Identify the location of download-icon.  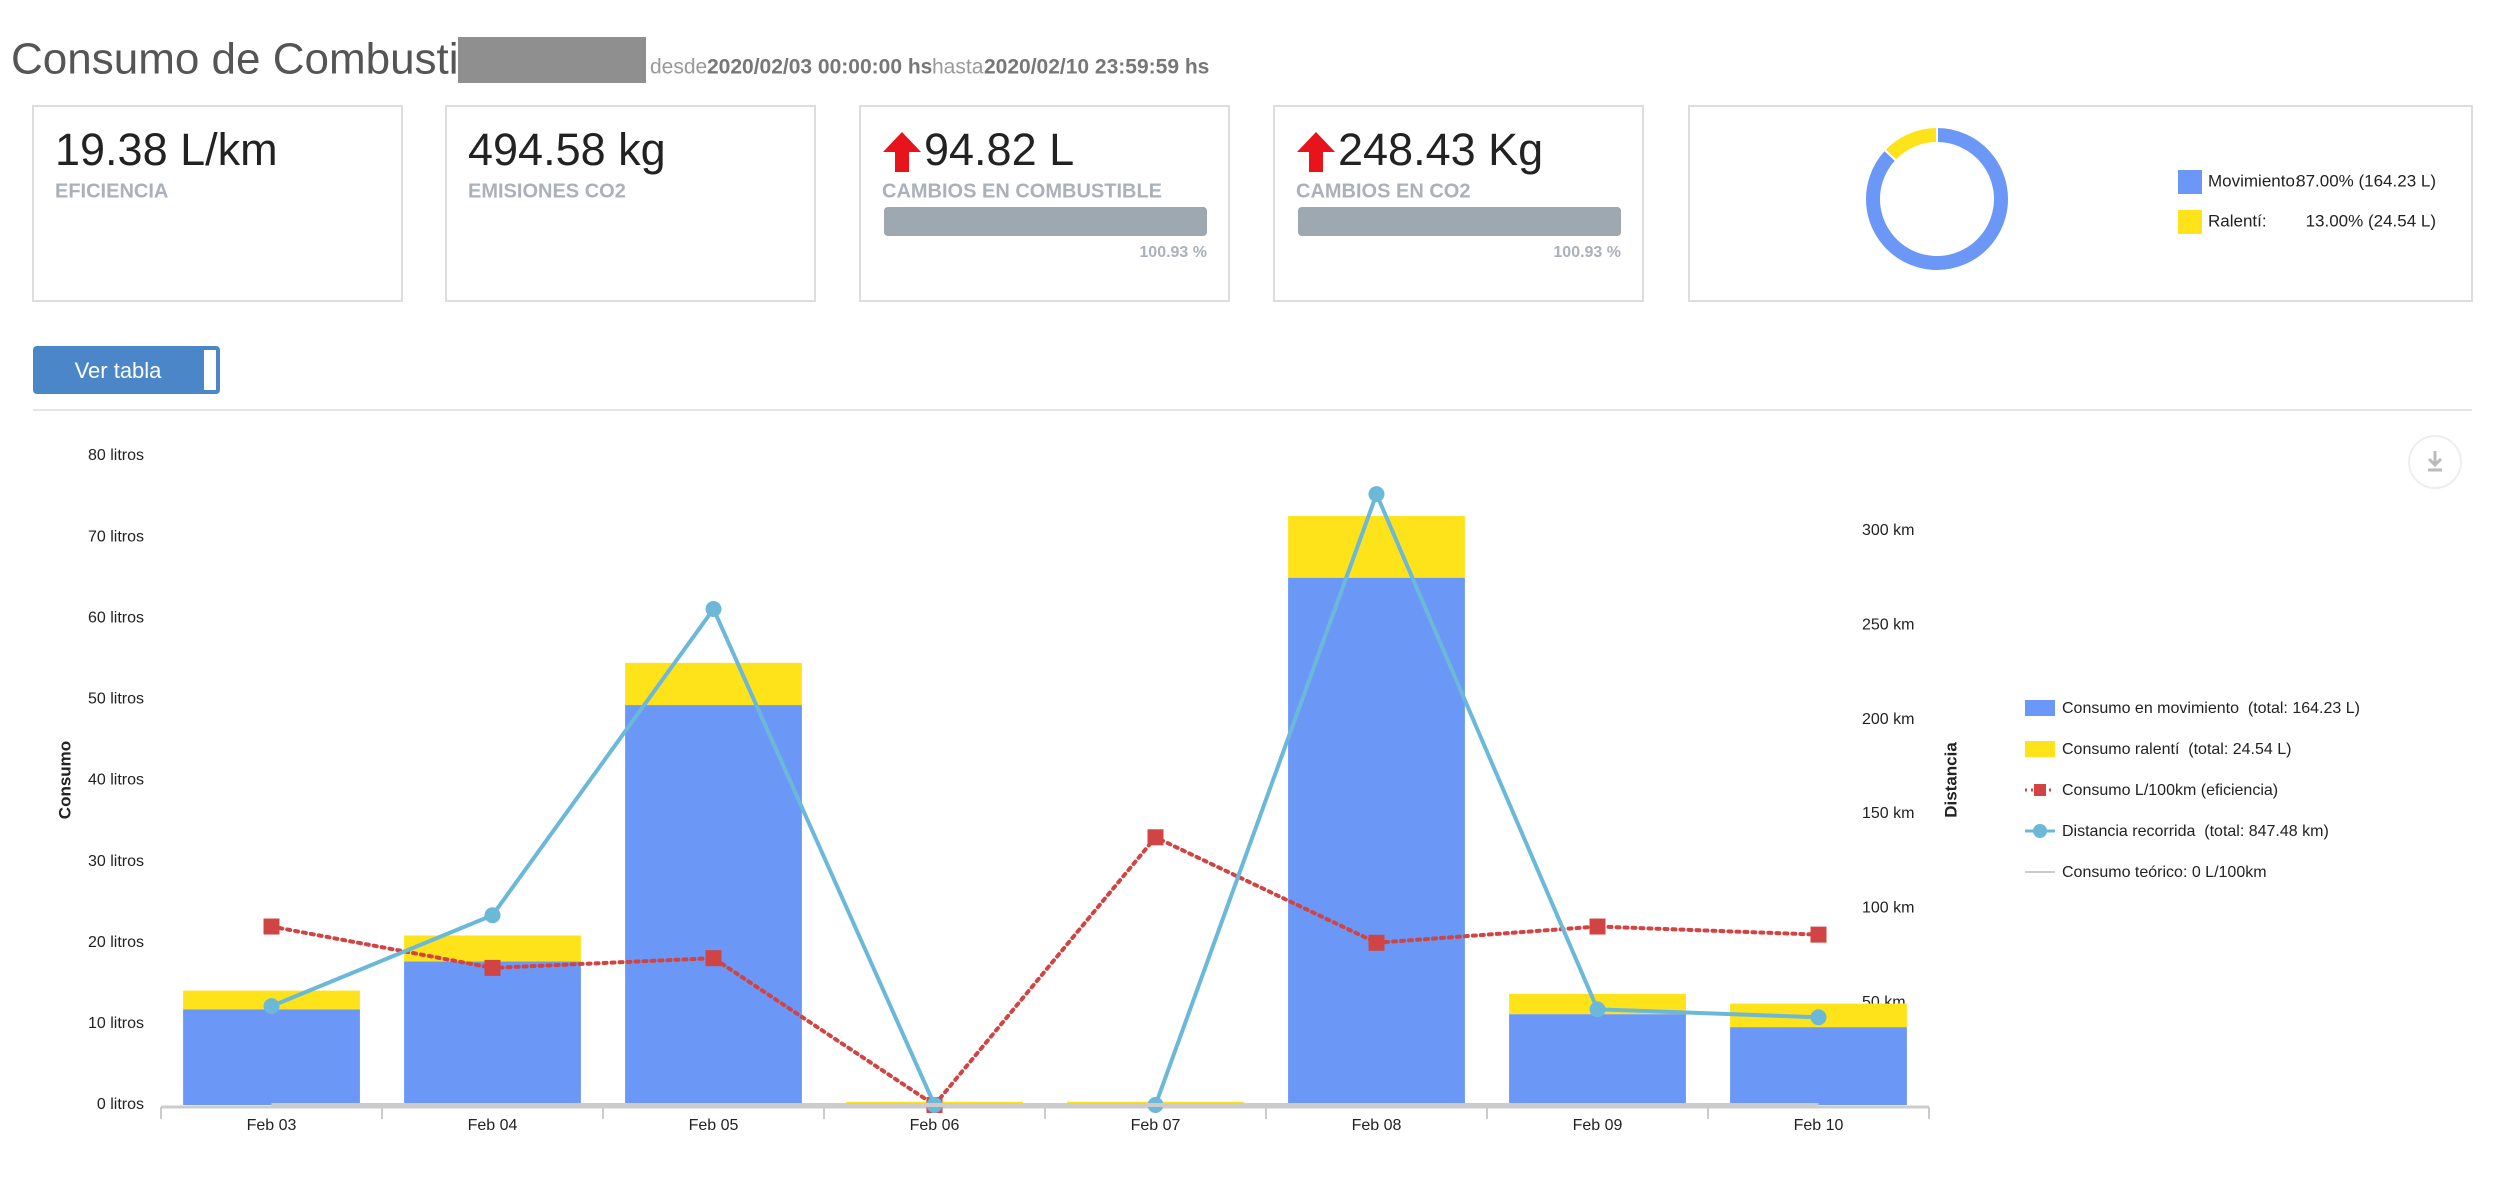
(2435, 461).